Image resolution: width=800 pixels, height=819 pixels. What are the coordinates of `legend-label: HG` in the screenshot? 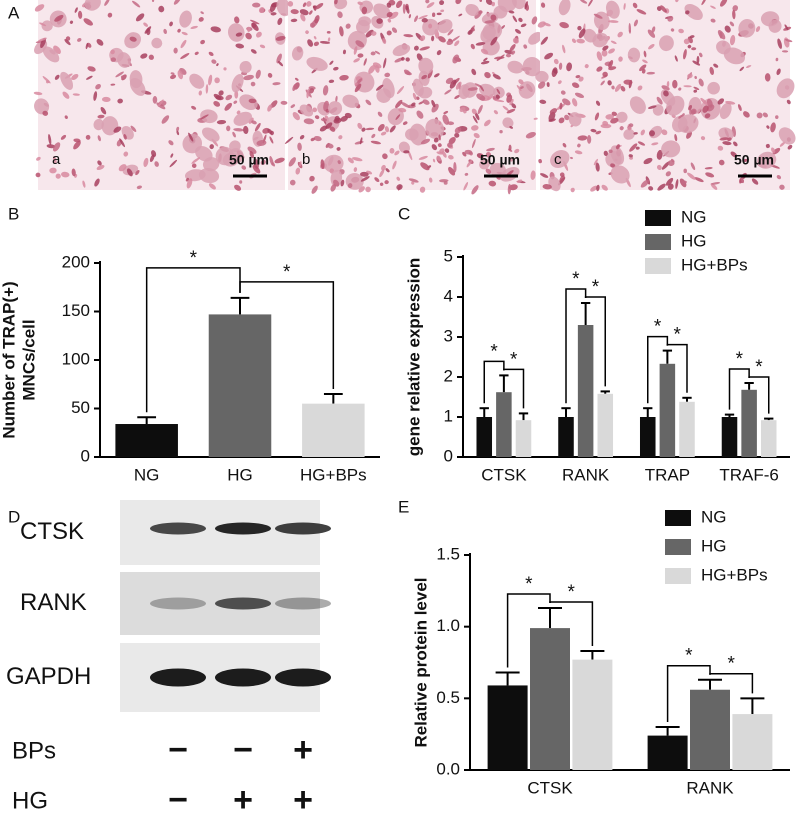 It's located at (714, 545).